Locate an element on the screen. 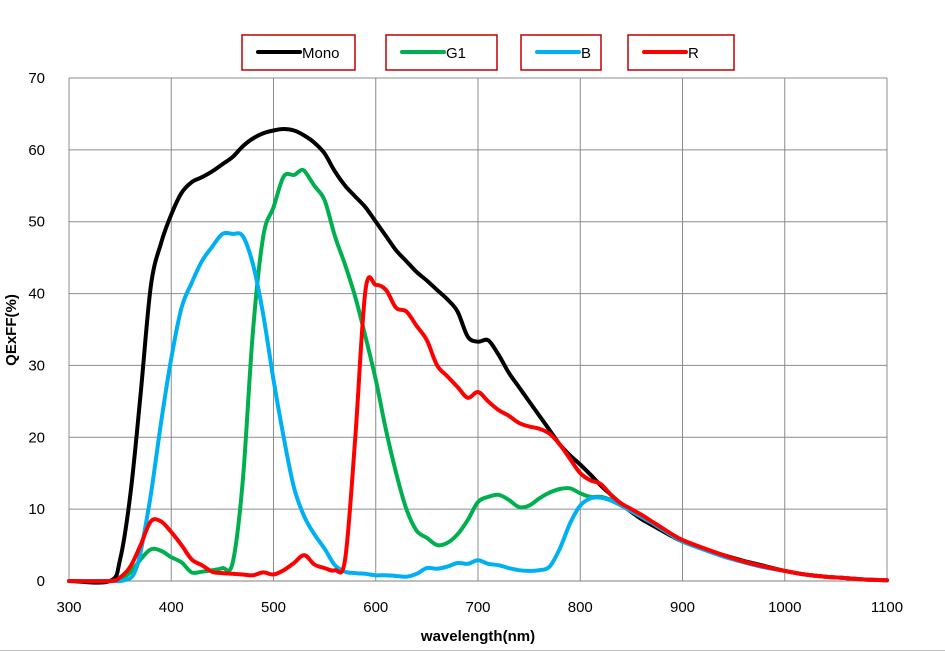 The height and width of the screenshot is (651, 945). x-tick-label: 500 is located at coordinates (273, 607).